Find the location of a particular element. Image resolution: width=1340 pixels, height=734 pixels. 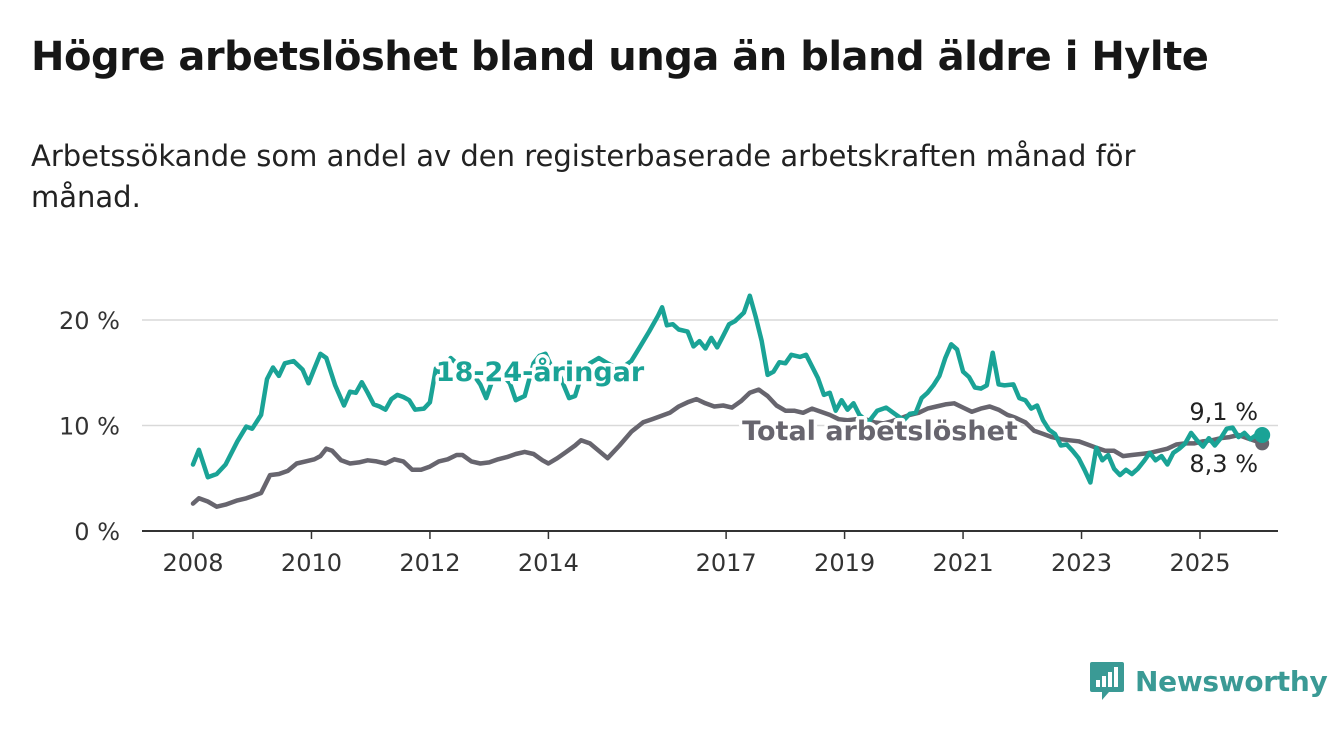

end-label-18-24: 9,1 % is located at coordinates (1223, 412).